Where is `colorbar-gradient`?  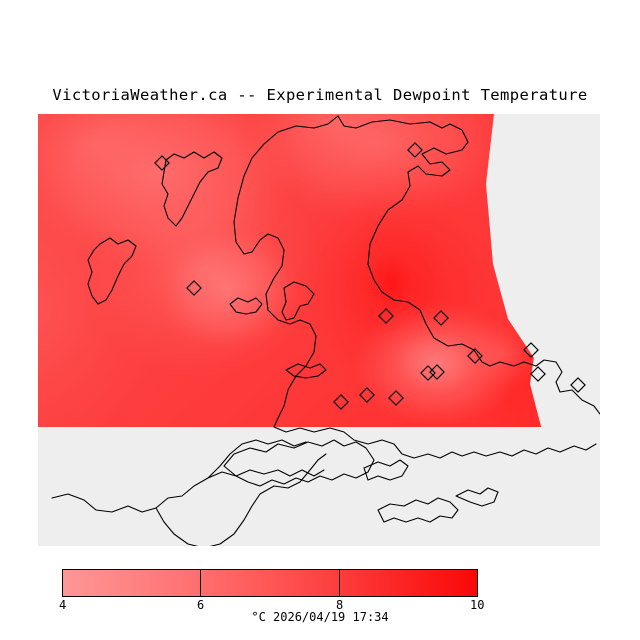
colorbar-gradient is located at coordinates (270, 583).